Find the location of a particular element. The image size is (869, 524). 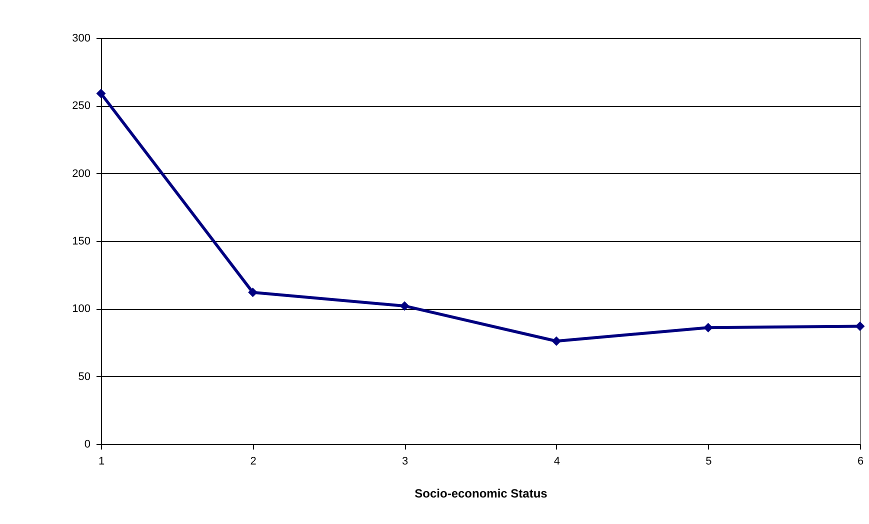

x-tick-label: 4 is located at coordinates (557, 462).